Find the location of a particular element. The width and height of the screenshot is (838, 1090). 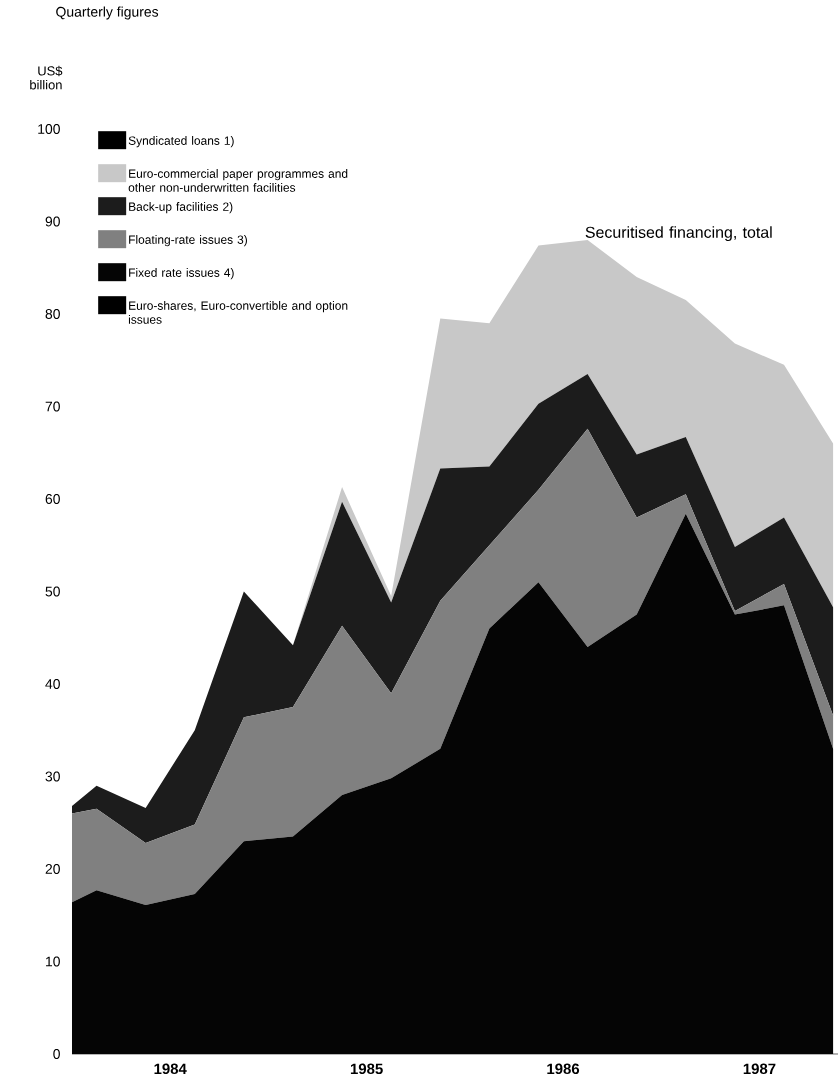

y-tick-label: 90 is located at coordinates (52, 221).